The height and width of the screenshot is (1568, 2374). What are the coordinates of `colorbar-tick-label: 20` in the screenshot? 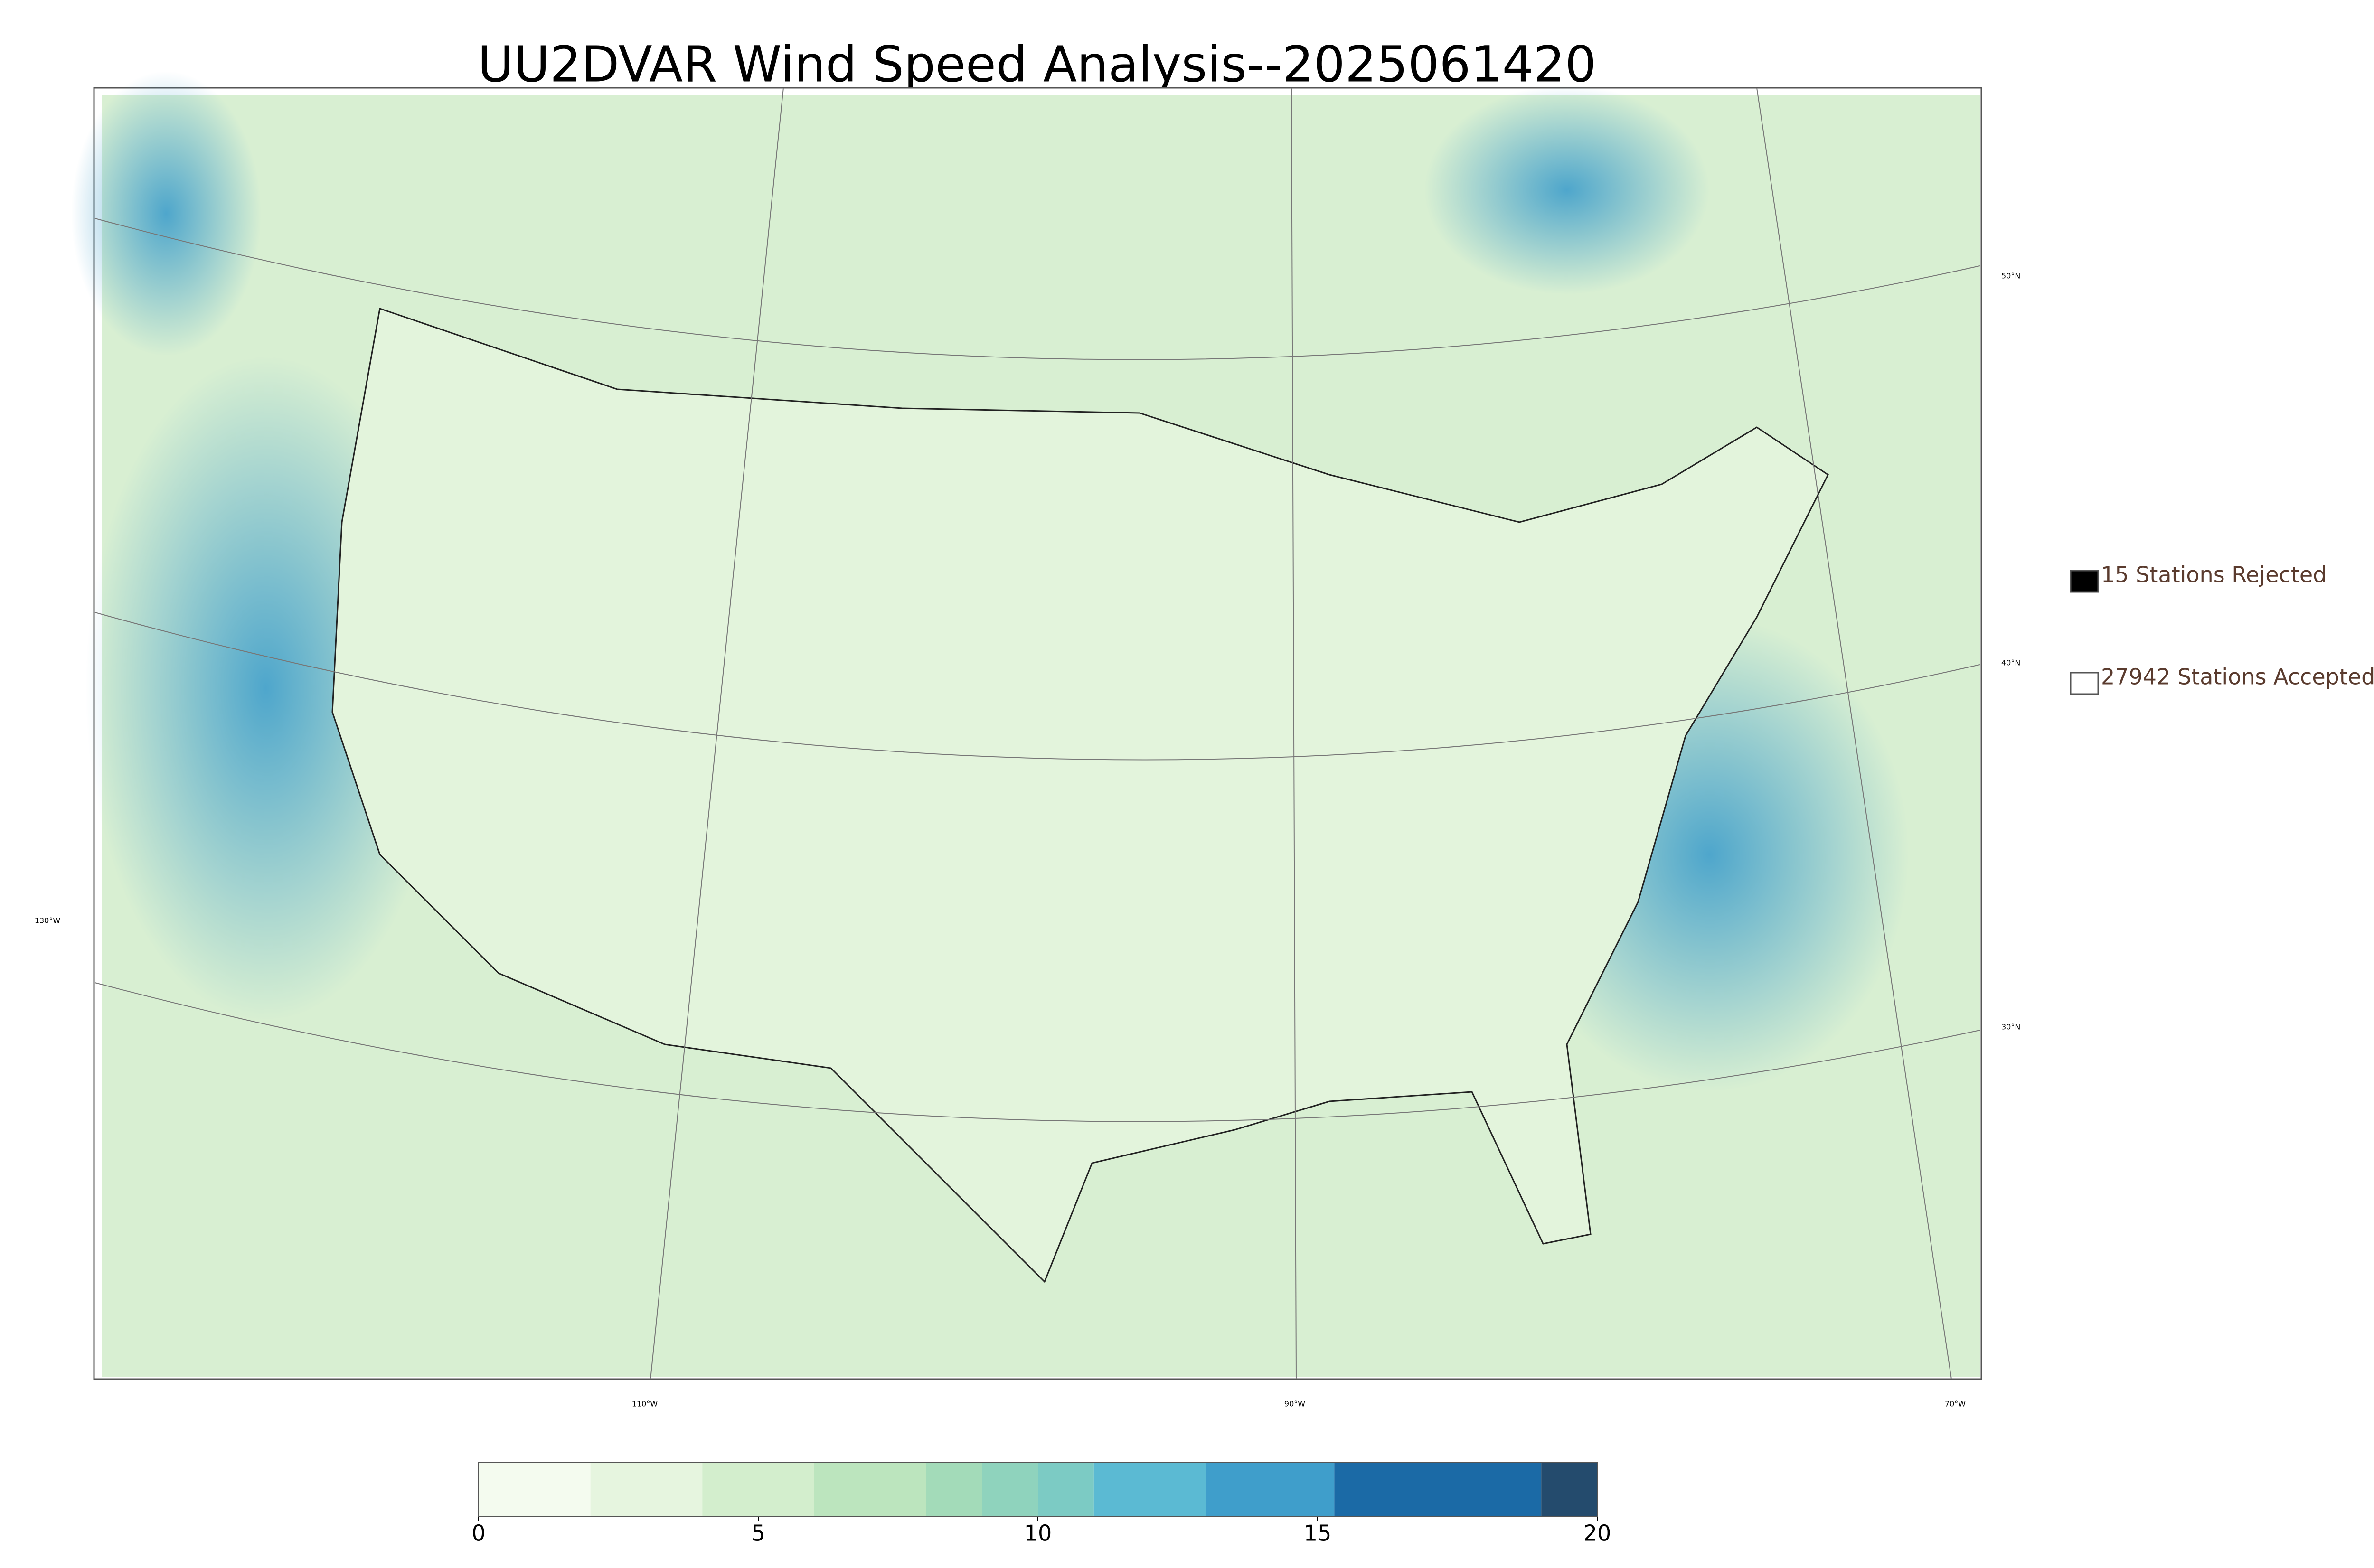 It's located at (1597, 1534).